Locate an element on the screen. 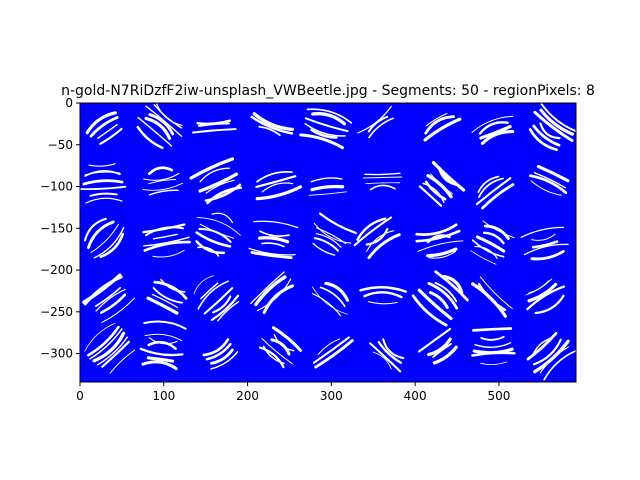 The height and width of the screenshot is (480, 640). x-tick-label: 300 is located at coordinates (331, 396).